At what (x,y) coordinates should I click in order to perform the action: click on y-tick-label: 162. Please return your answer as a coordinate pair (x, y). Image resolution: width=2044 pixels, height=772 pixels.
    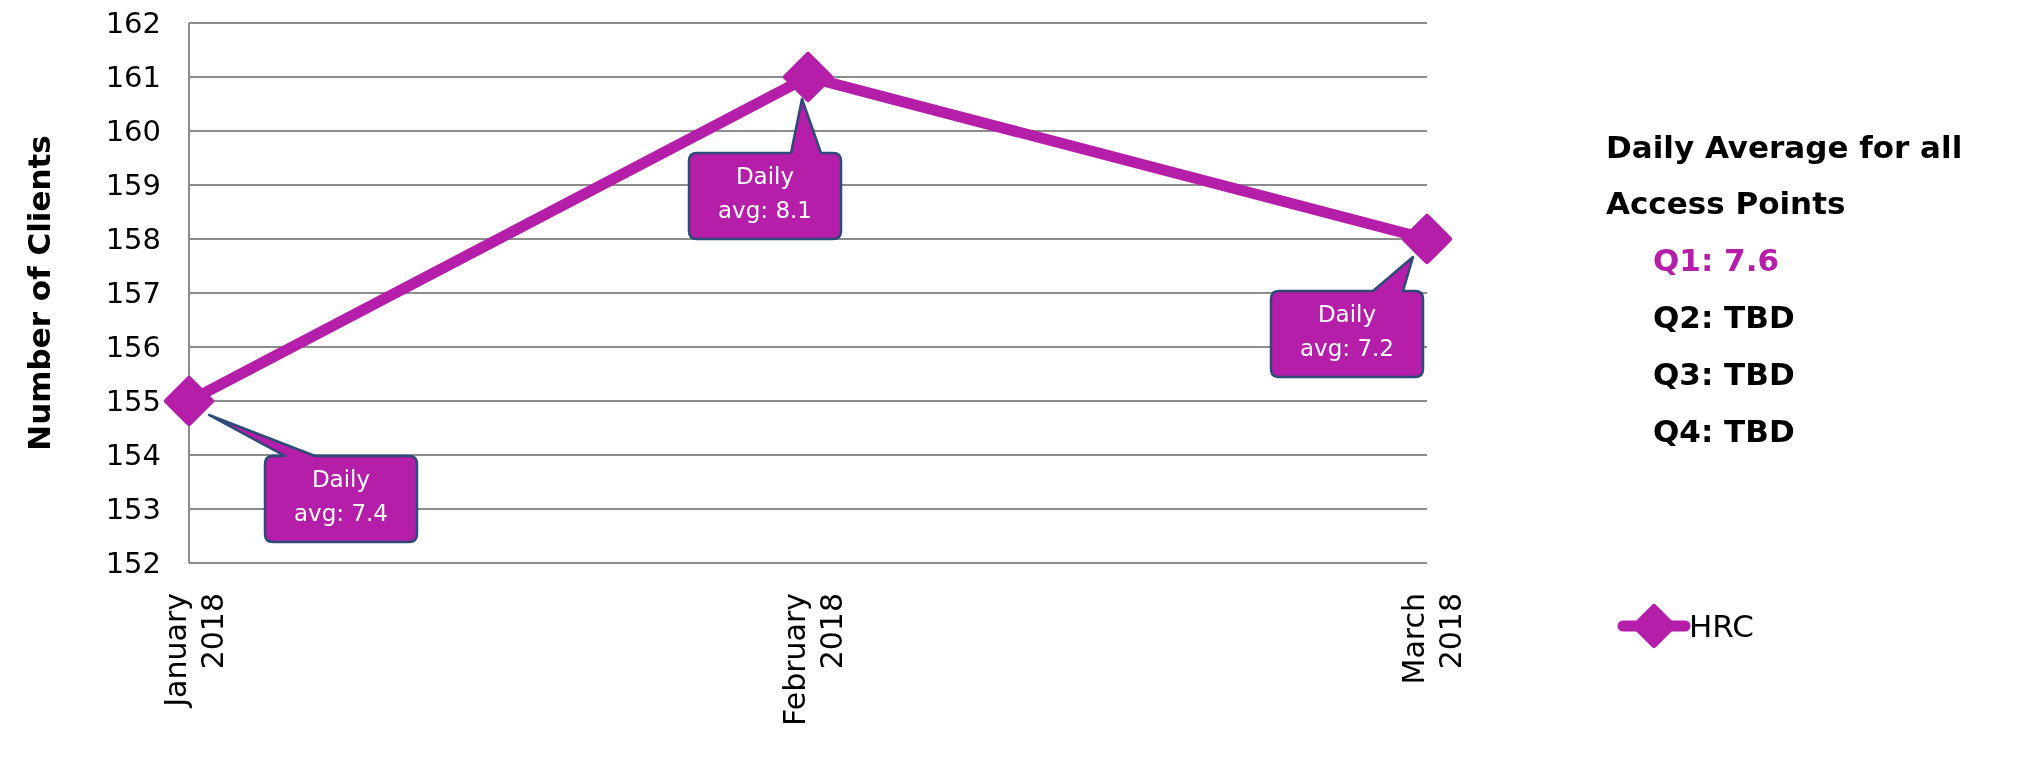
    Looking at the image, I should click on (133, 23).